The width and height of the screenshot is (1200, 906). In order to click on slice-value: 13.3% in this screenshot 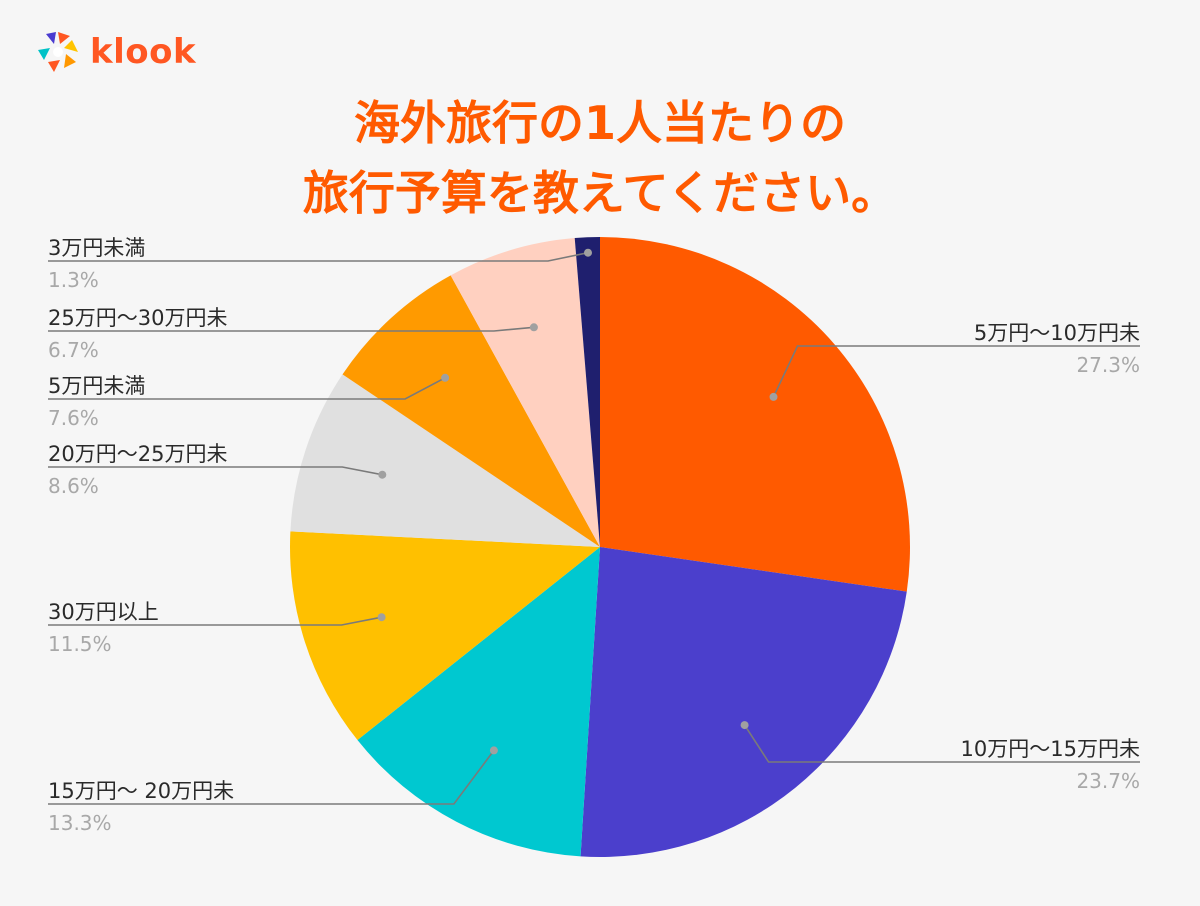, I will do `click(80, 823)`.